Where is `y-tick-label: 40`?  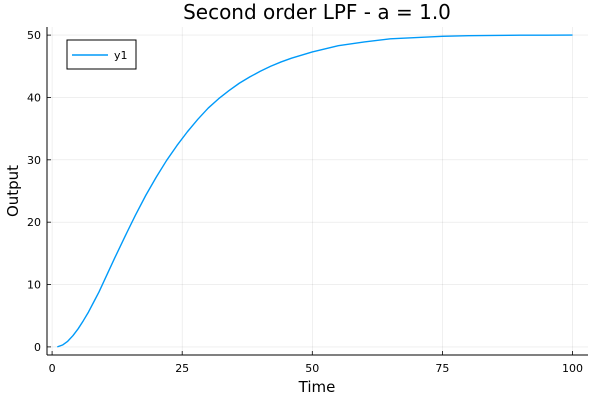 y-tick-label: 40 is located at coordinates (34, 97).